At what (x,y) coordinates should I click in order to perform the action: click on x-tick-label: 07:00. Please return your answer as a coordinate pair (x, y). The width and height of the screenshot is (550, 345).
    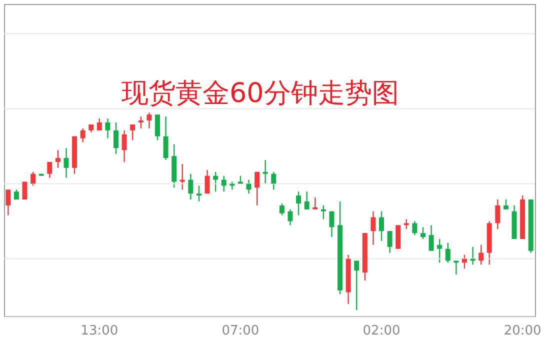
    Looking at the image, I should click on (241, 331).